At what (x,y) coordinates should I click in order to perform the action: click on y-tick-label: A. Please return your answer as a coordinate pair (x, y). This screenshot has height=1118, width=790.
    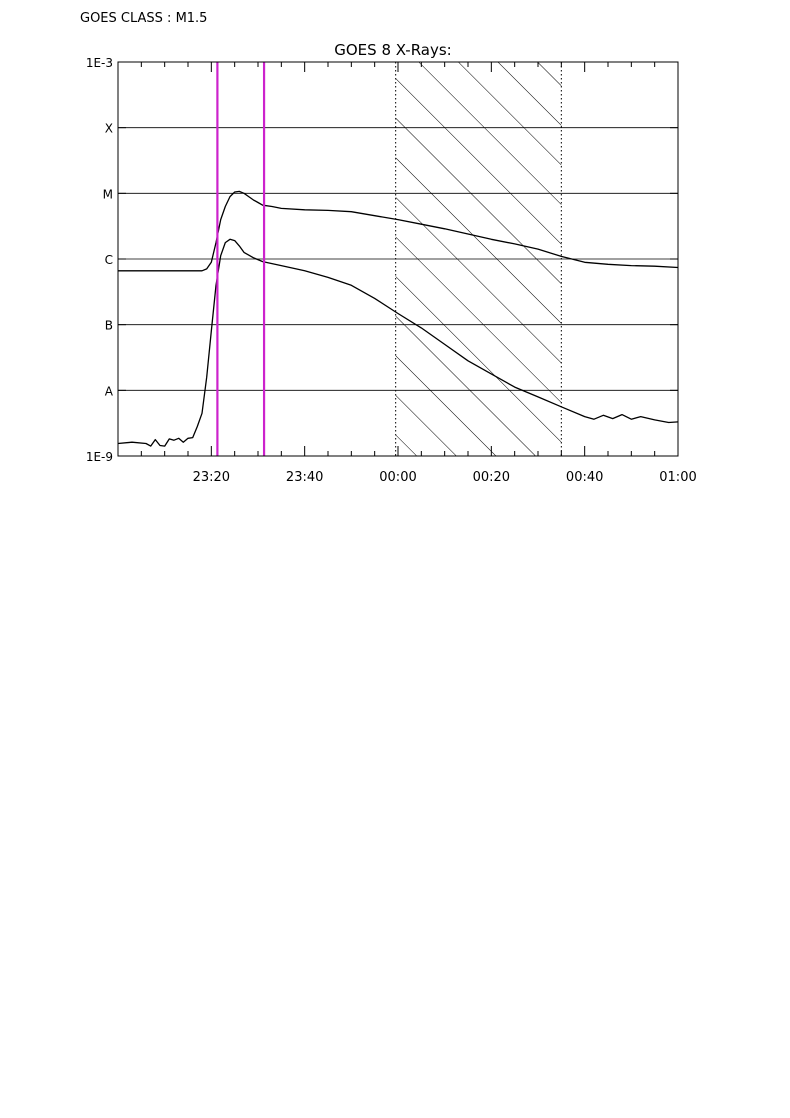
    Looking at the image, I should click on (109, 391).